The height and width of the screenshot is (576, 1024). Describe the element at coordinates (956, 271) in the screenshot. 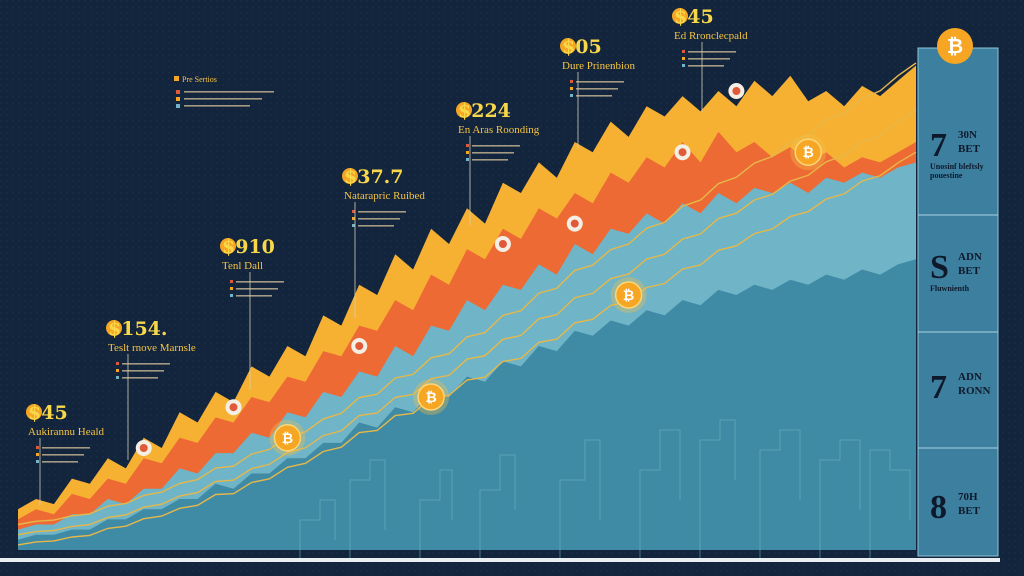

I see `sidebar-stat-2: S ADN BET Fluwnienth` at that location.